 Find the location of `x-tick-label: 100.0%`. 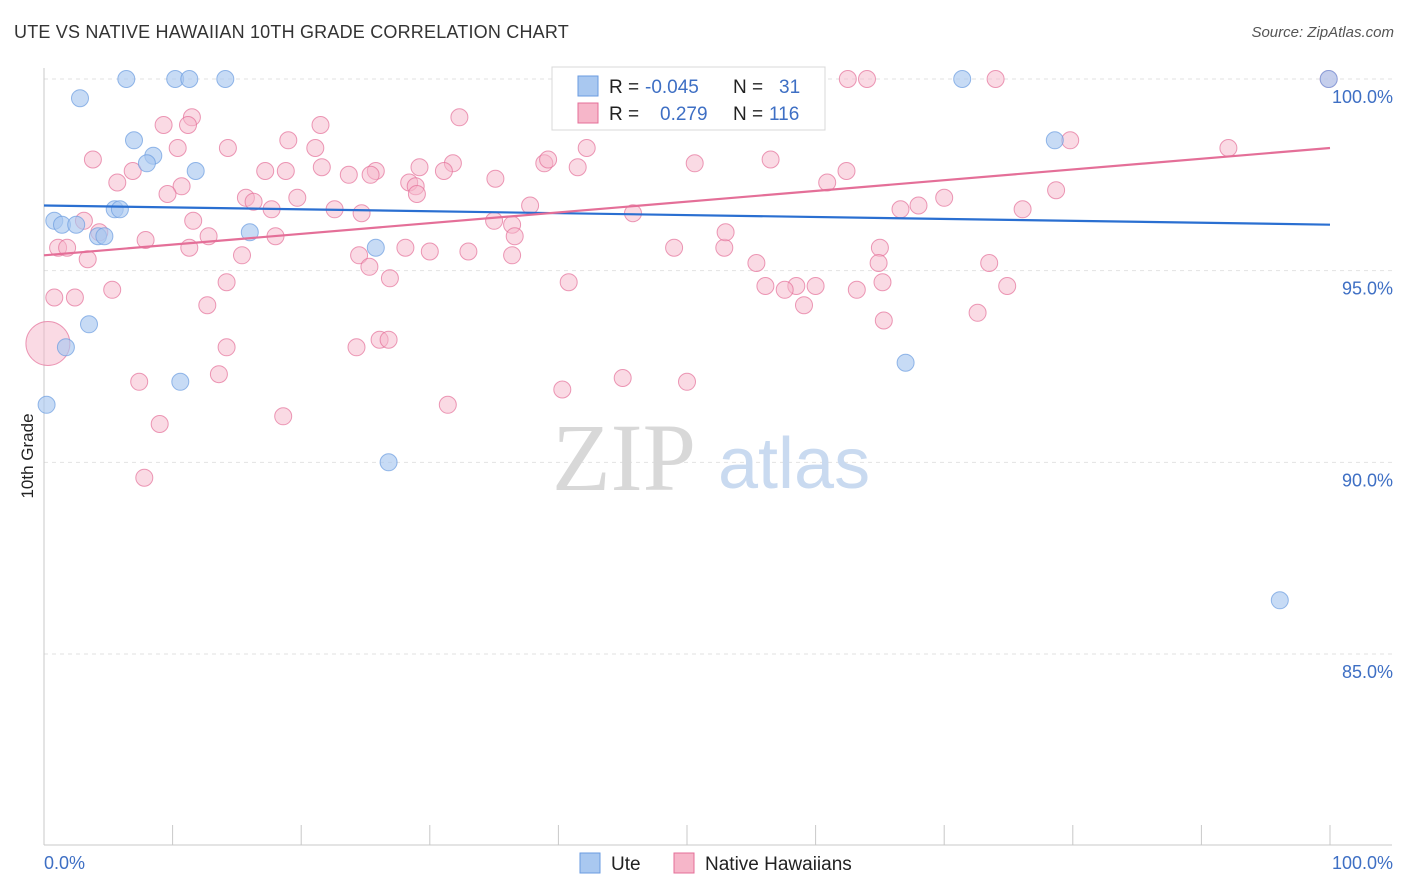

x-tick-label: 100.0% is located at coordinates (1362, 863).